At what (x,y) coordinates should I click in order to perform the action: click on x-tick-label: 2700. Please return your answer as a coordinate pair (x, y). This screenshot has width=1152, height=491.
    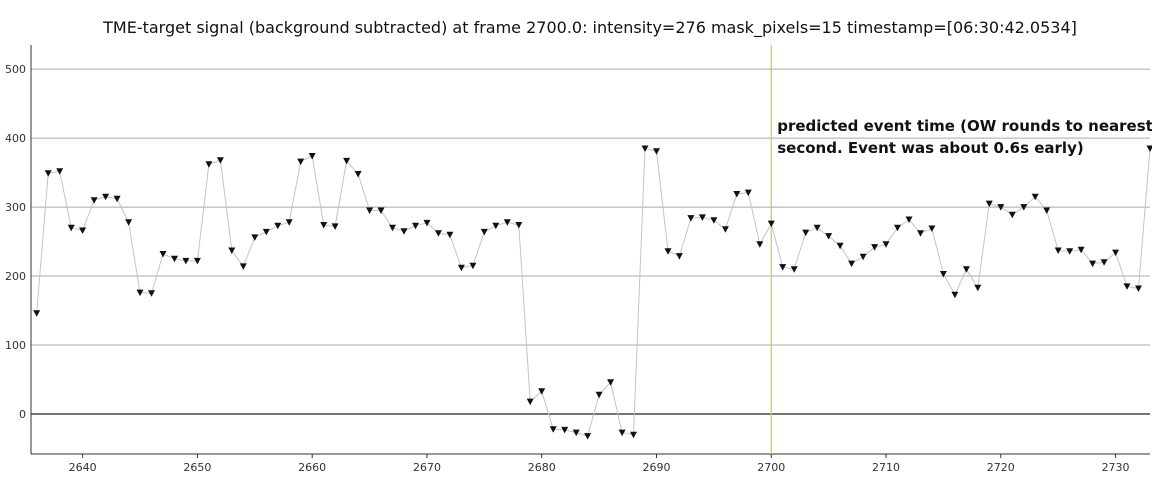
    Looking at the image, I should click on (771, 467).